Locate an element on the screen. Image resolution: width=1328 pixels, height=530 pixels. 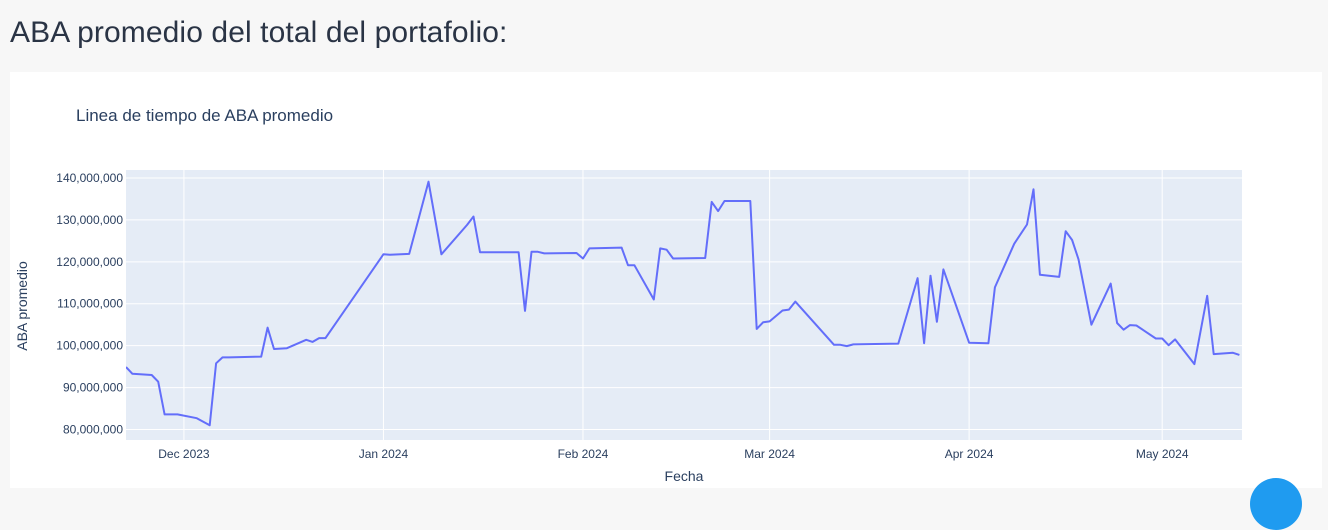
y-tick-label: 140,000,000 is located at coordinates (89, 178).